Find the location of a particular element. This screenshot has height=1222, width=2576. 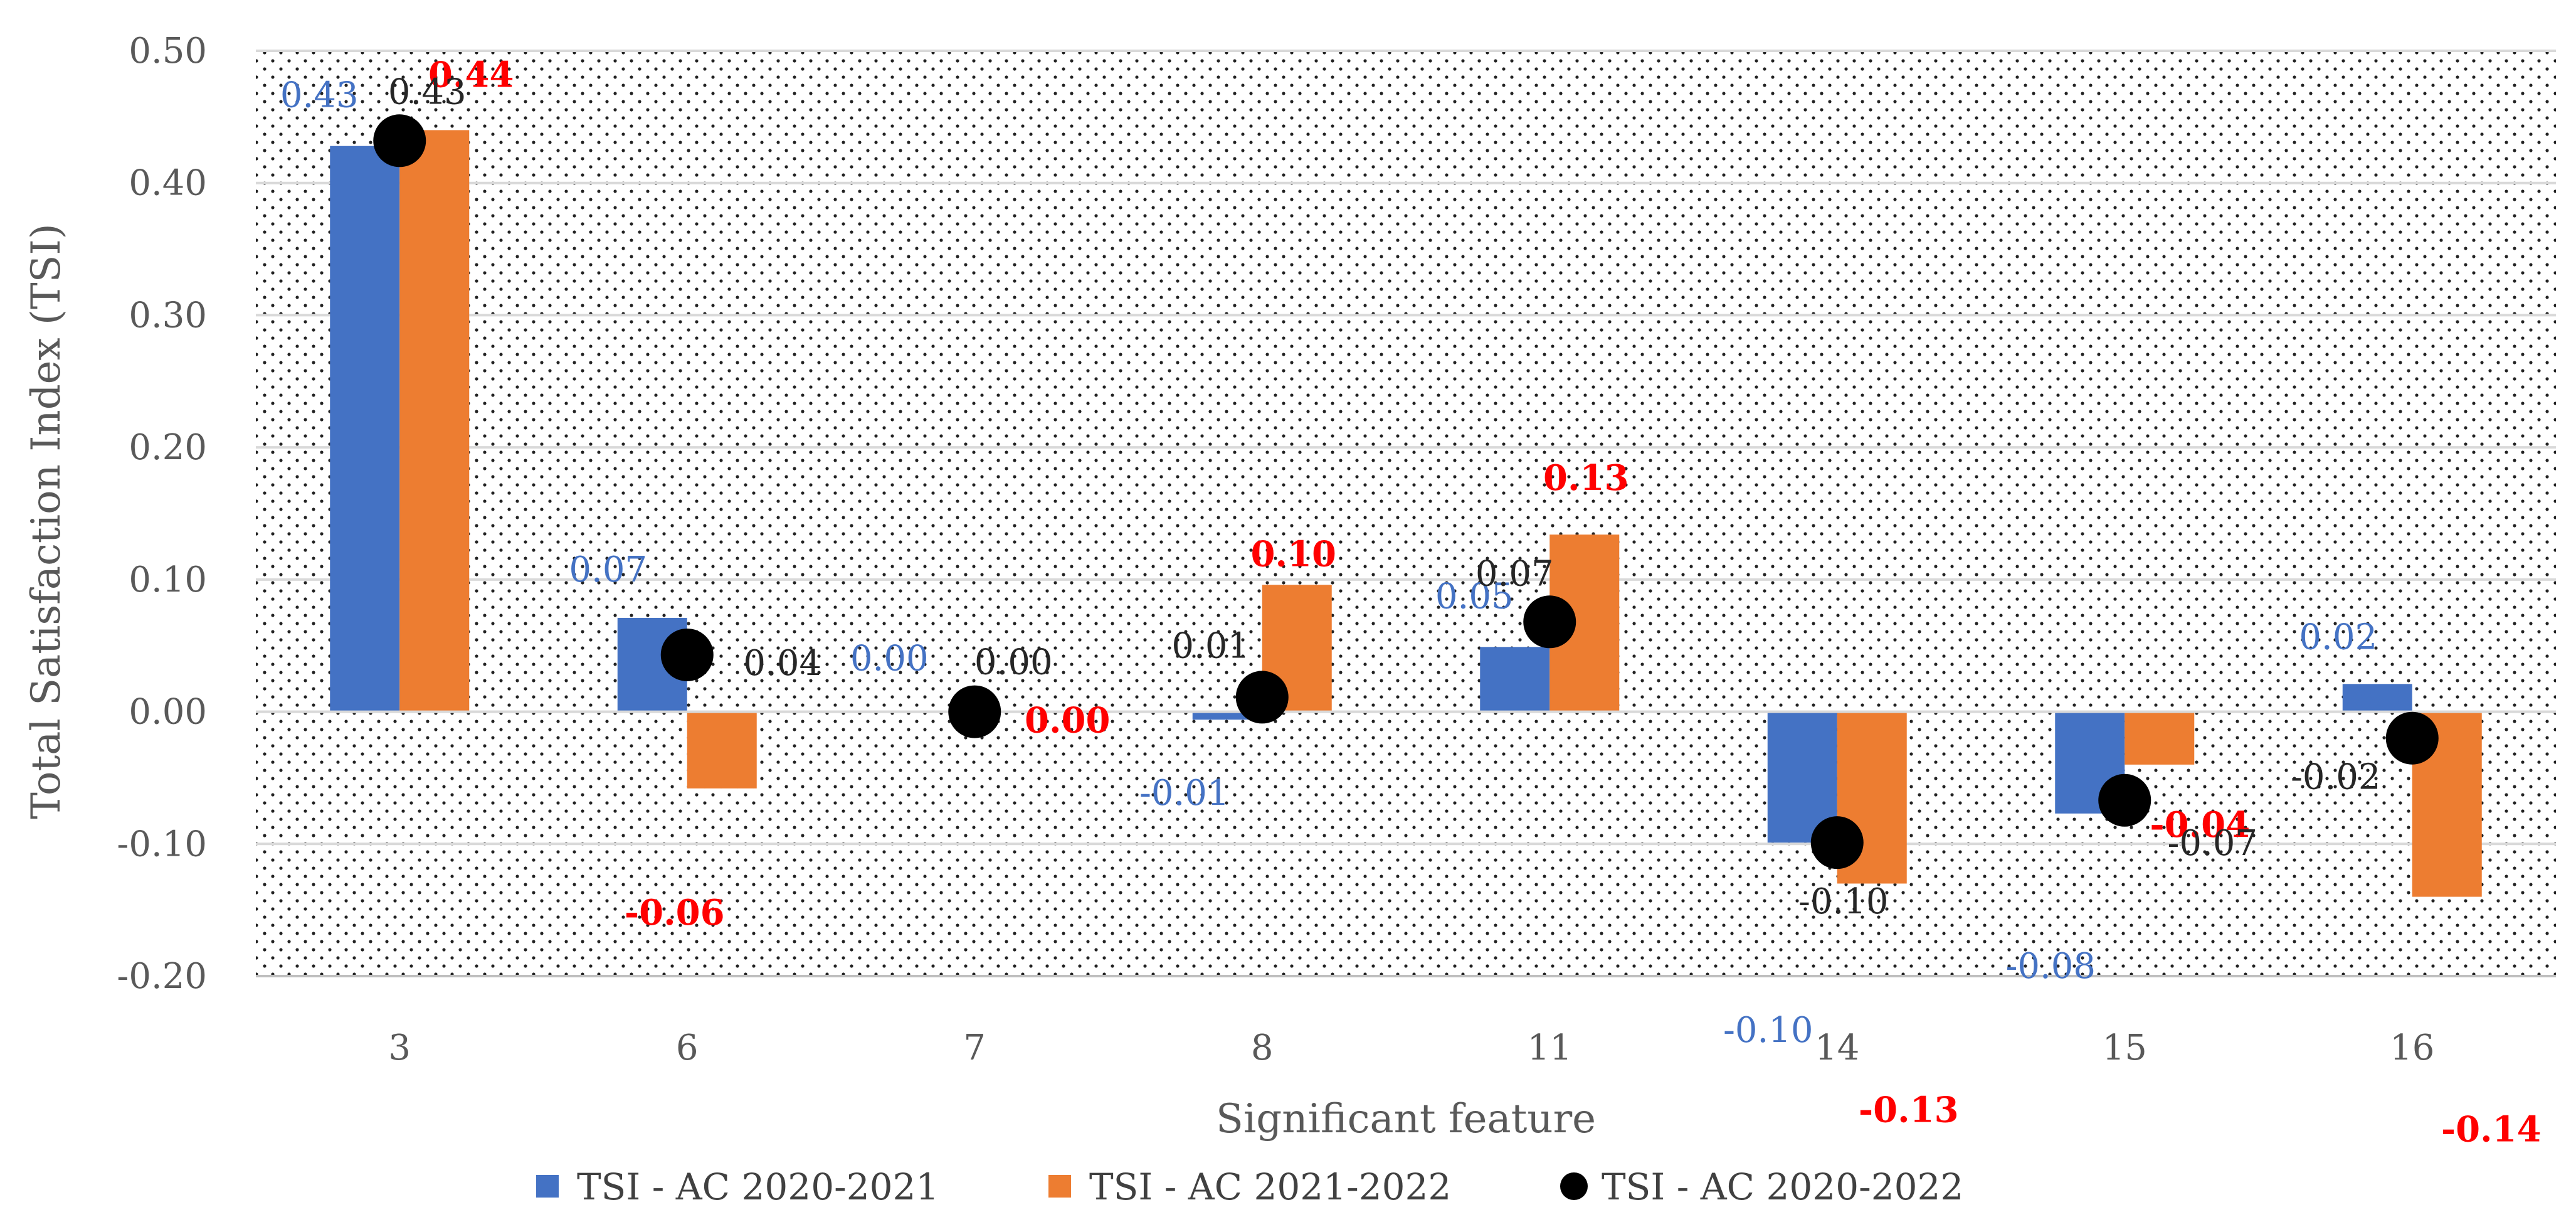

label-2021-2022: -0.14 is located at coordinates (2491, 1129).